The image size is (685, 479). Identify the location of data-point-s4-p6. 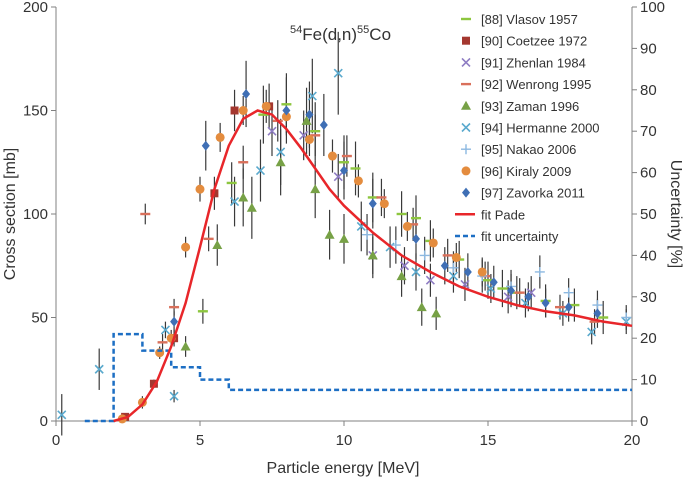
(315, 189).